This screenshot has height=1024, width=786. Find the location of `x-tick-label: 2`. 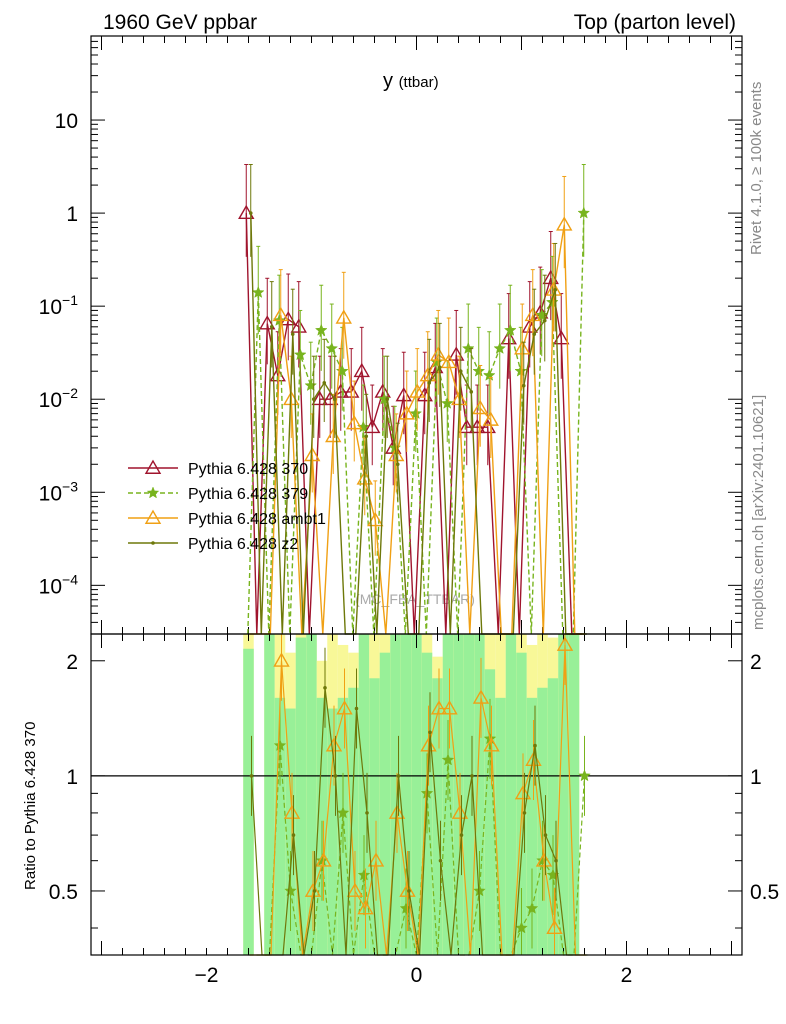

x-tick-label: 2 is located at coordinates (627, 975).